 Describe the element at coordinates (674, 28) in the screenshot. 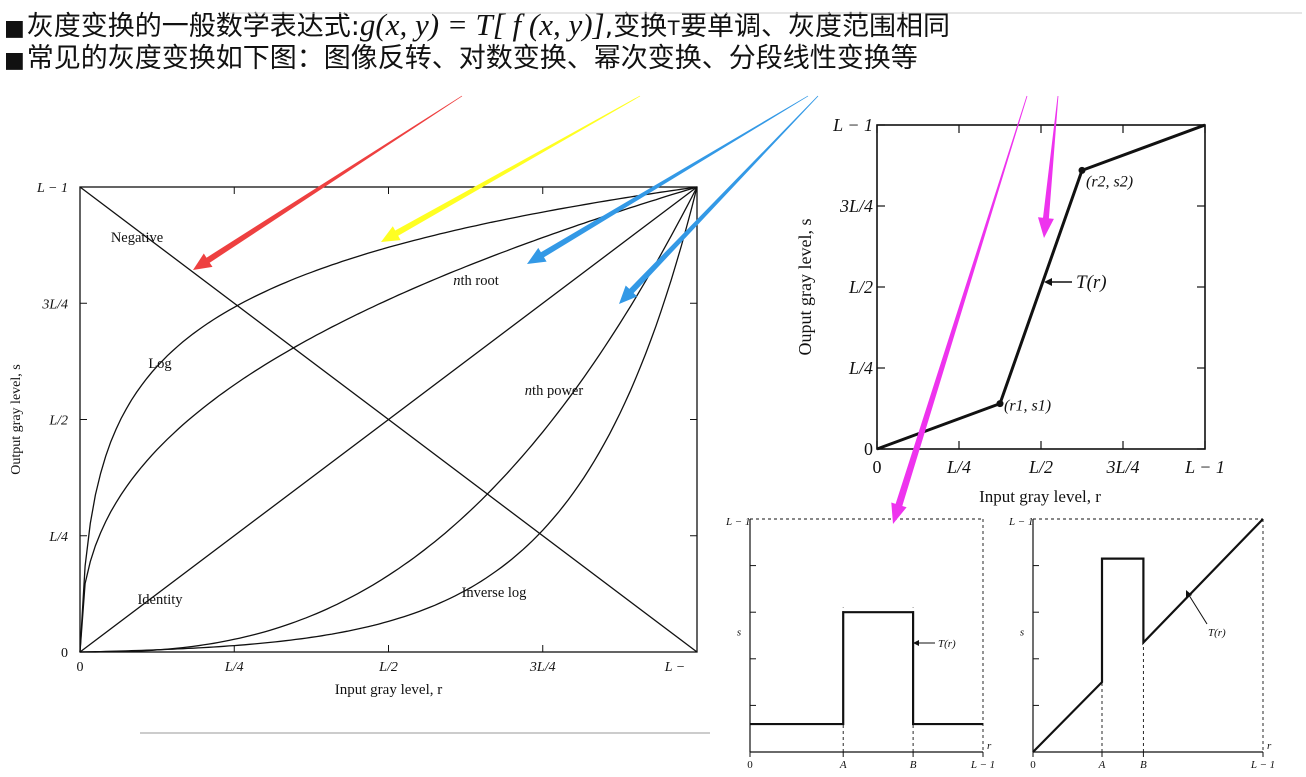

I see `line1-t: T` at that location.